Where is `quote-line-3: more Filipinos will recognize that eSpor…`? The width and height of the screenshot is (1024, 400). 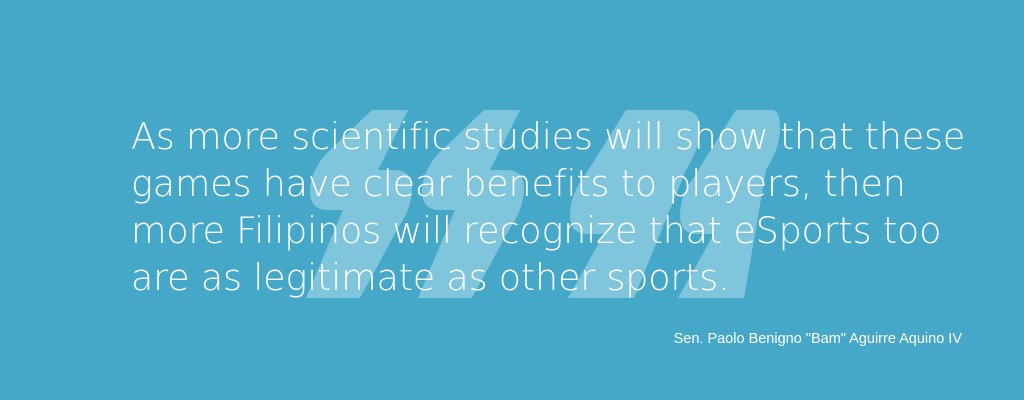 quote-line-3: more Filipinos will recognize that eSpor… is located at coordinates (536, 230).